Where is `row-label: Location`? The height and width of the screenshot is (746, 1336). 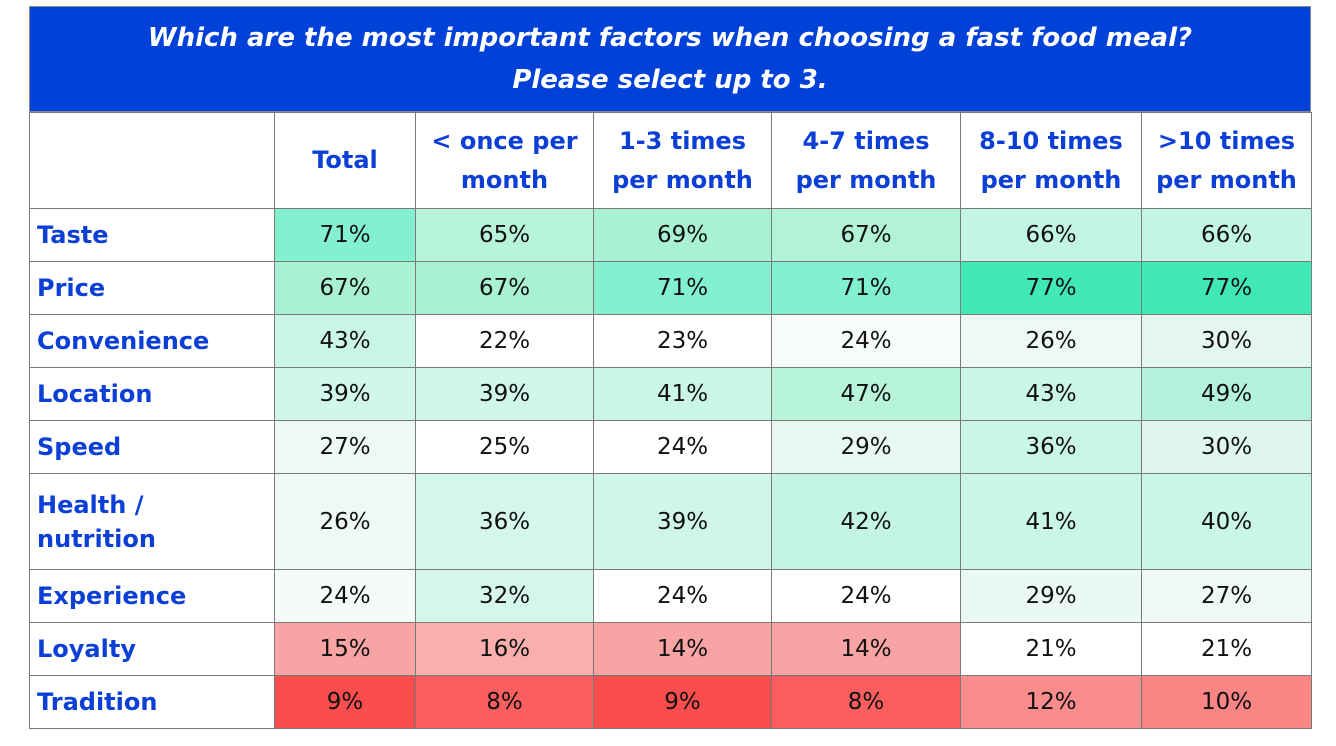 row-label: Location is located at coordinates (152, 394).